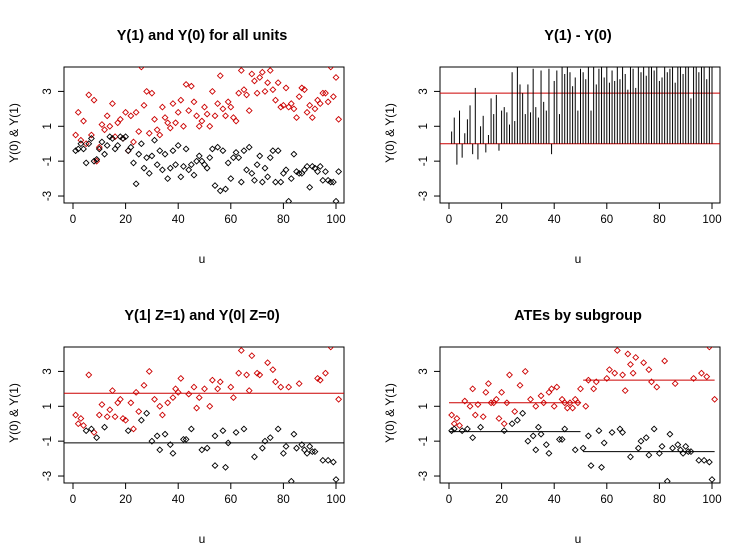 Image resolution: width=751 pixels, height=560 pixels. I want to click on panel-4-y-tick-label: -3, so click(424, 476).